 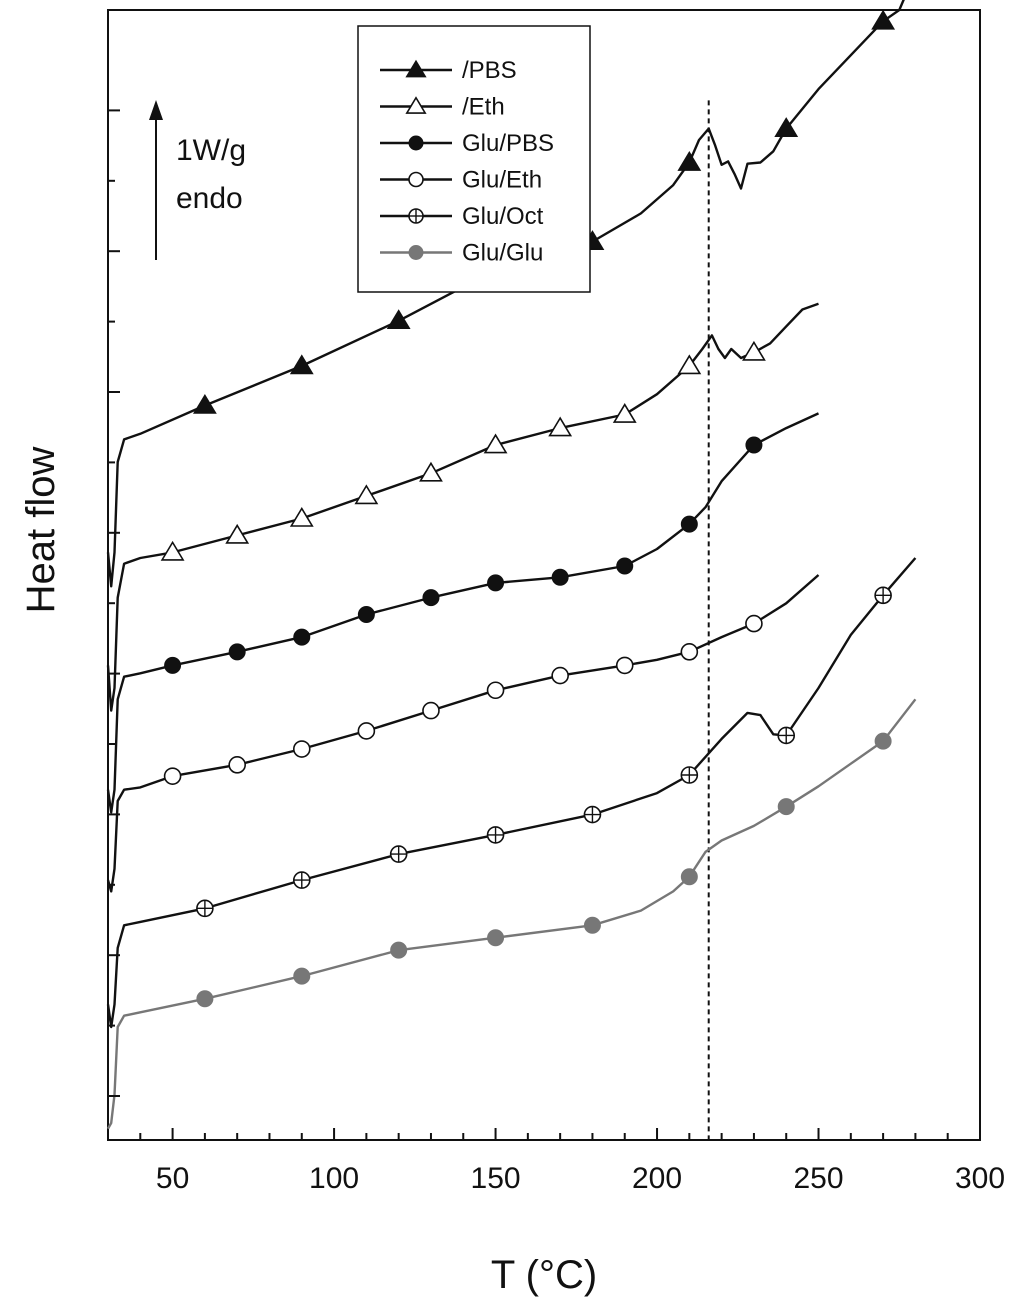 I want to click on legend-label: Glu/Oct, so click(x=503, y=216).